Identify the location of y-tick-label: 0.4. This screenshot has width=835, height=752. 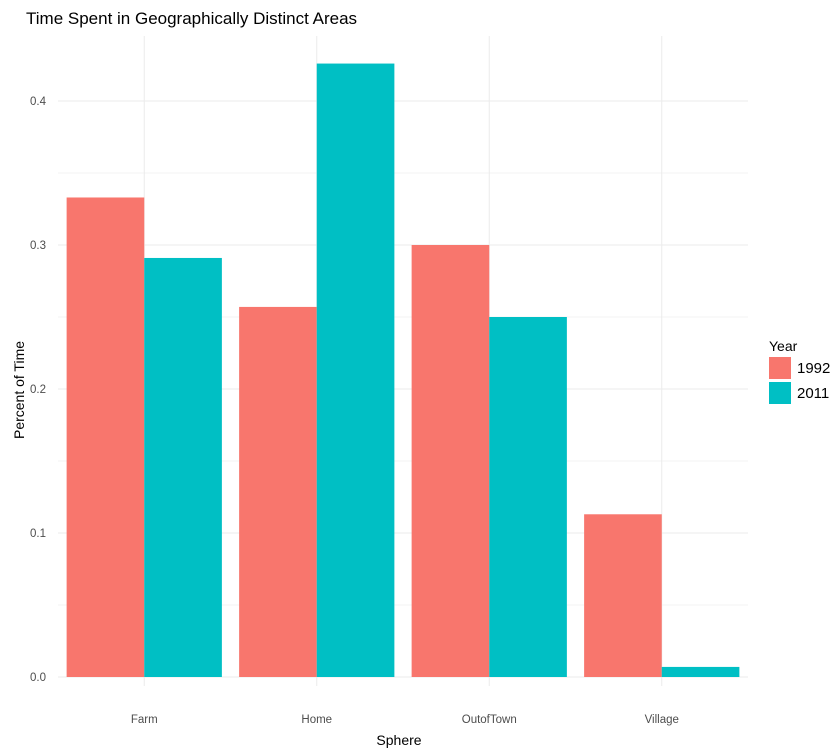
(38, 102).